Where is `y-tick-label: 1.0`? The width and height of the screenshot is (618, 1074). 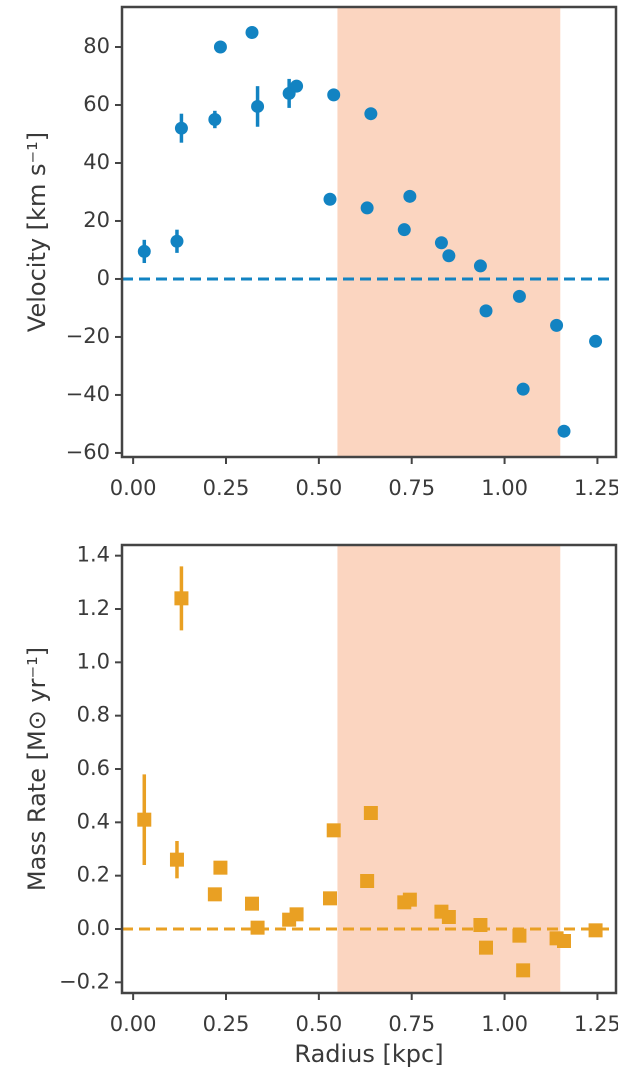 y-tick-label: 1.0 is located at coordinates (93, 661).